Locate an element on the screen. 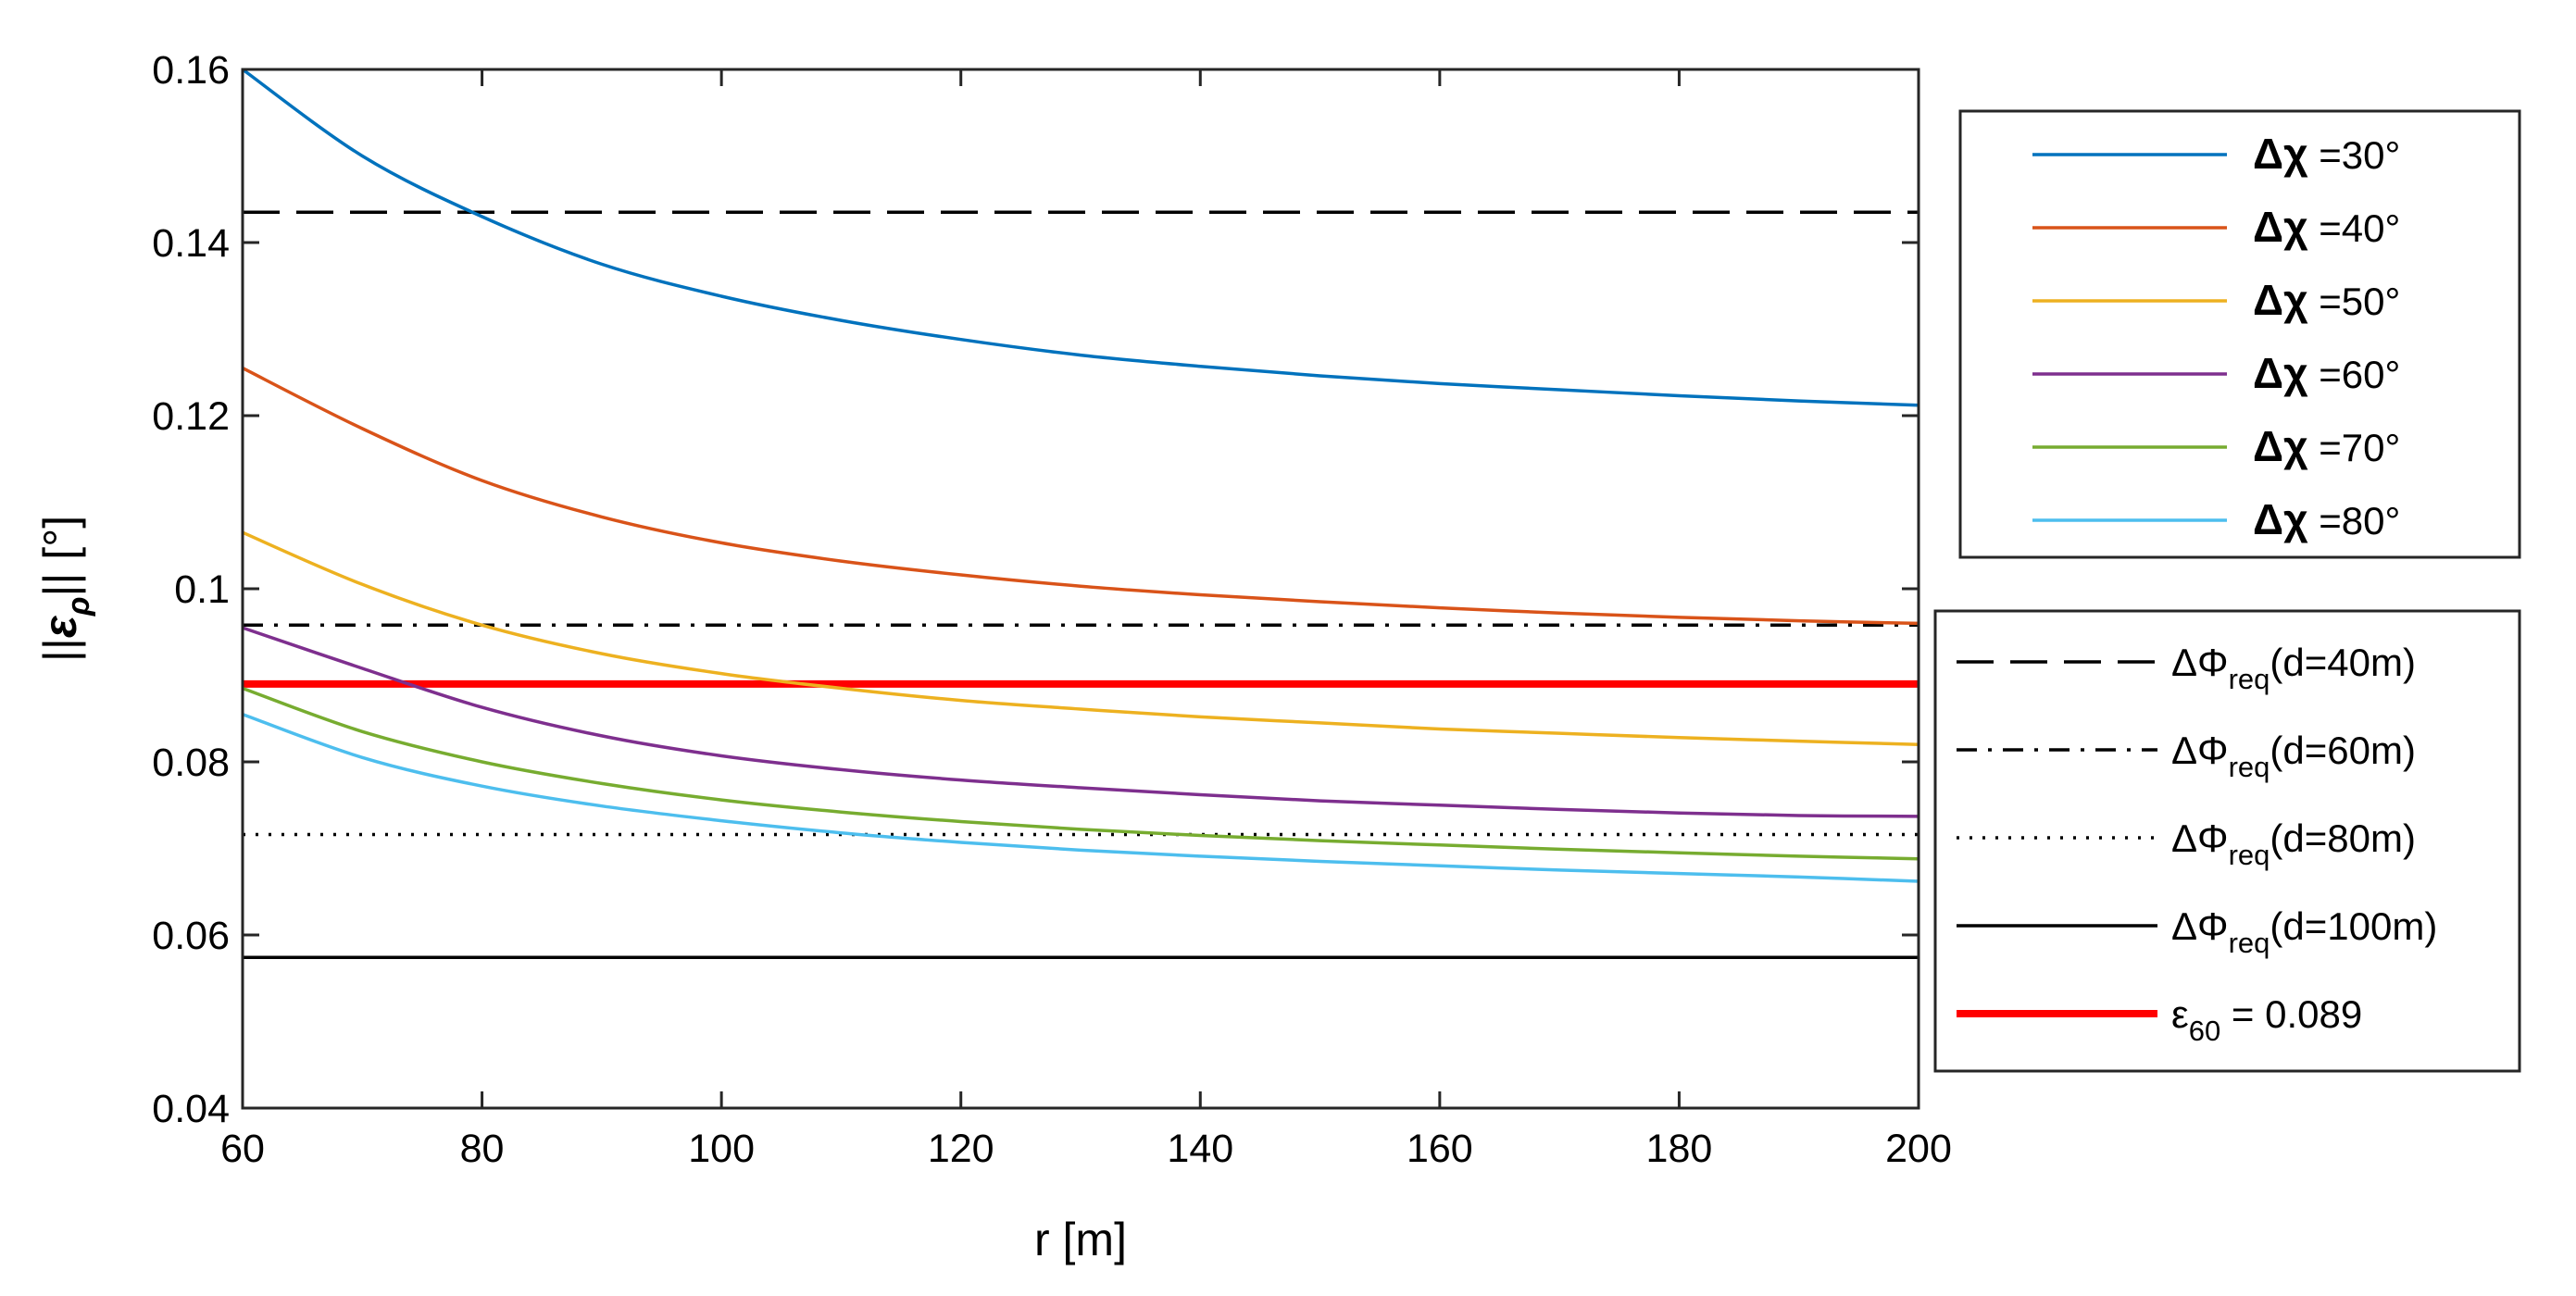 The width and height of the screenshot is (2576, 1296). legend-label-5: Δχ =70° is located at coordinates (2326, 446).